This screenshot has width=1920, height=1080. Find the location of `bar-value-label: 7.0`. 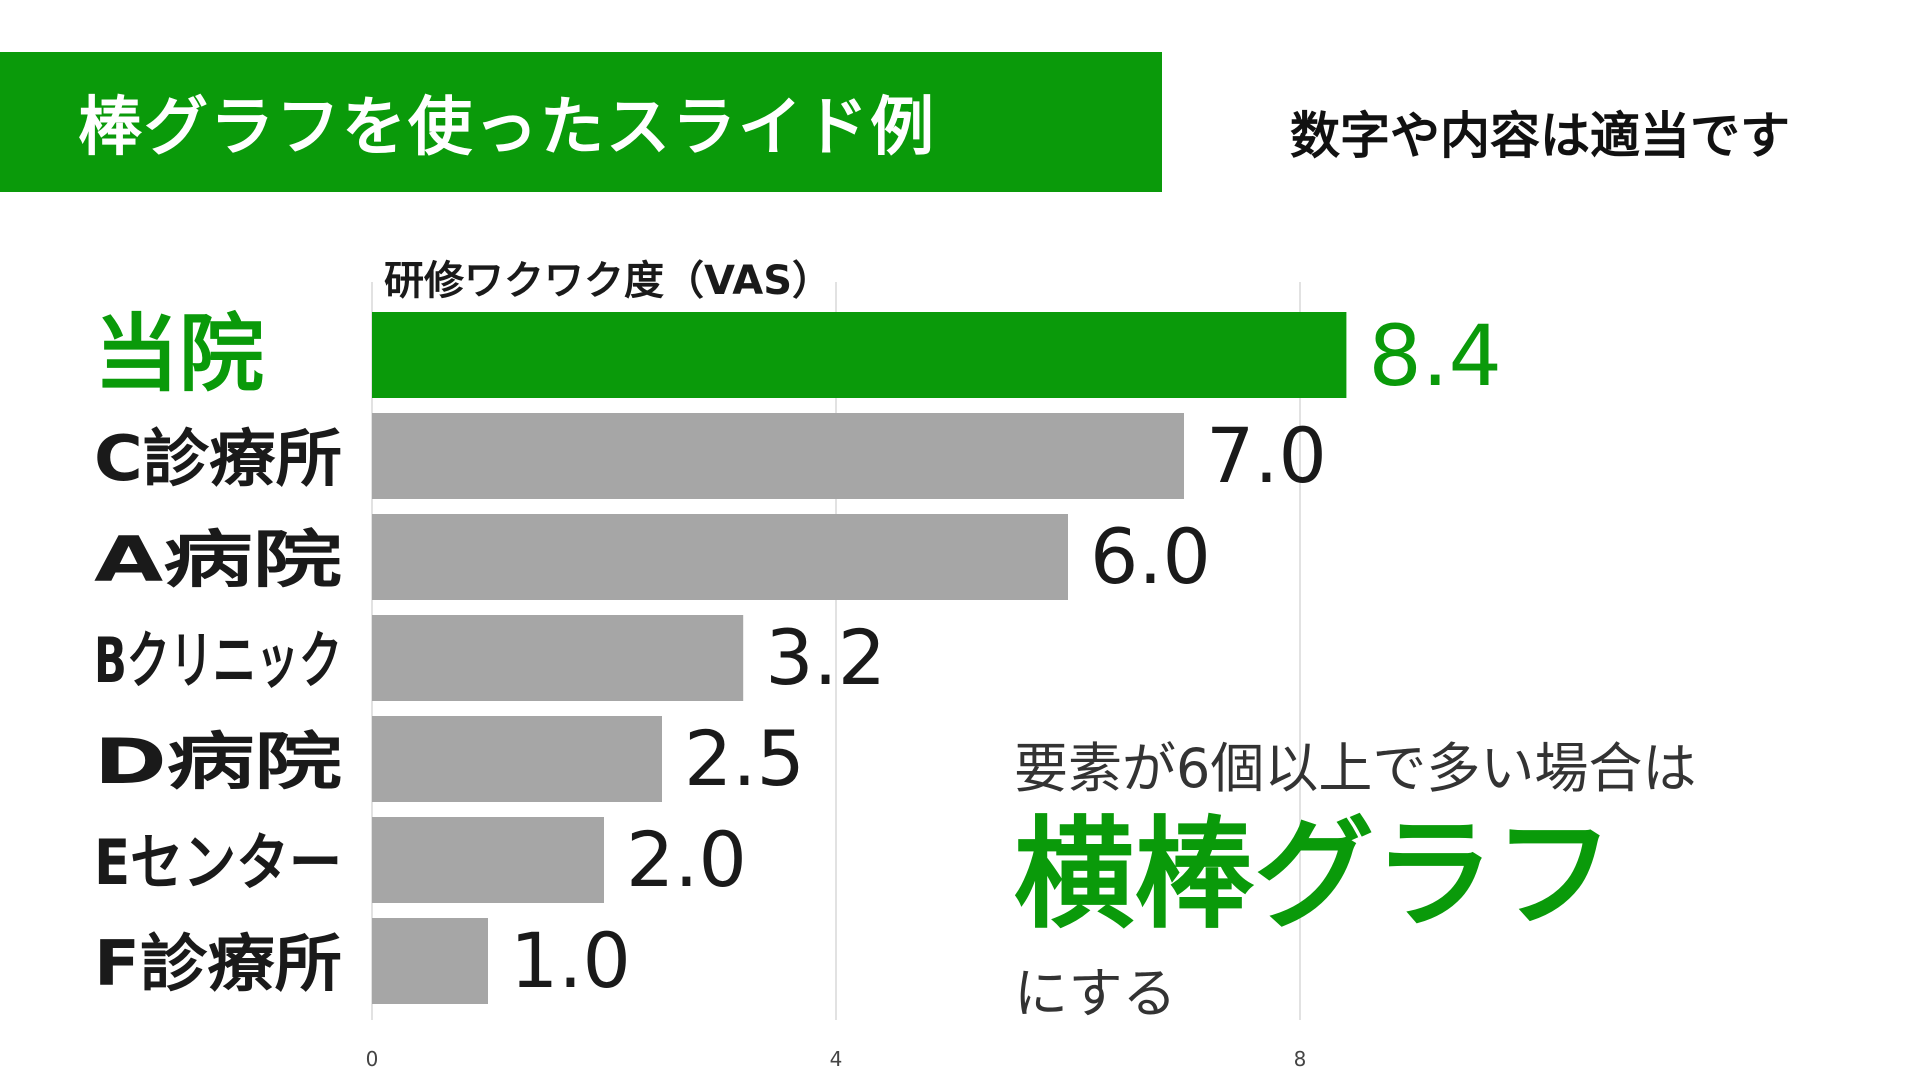

bar-value-label: 7.0 is located at coordinates (1266, 455).